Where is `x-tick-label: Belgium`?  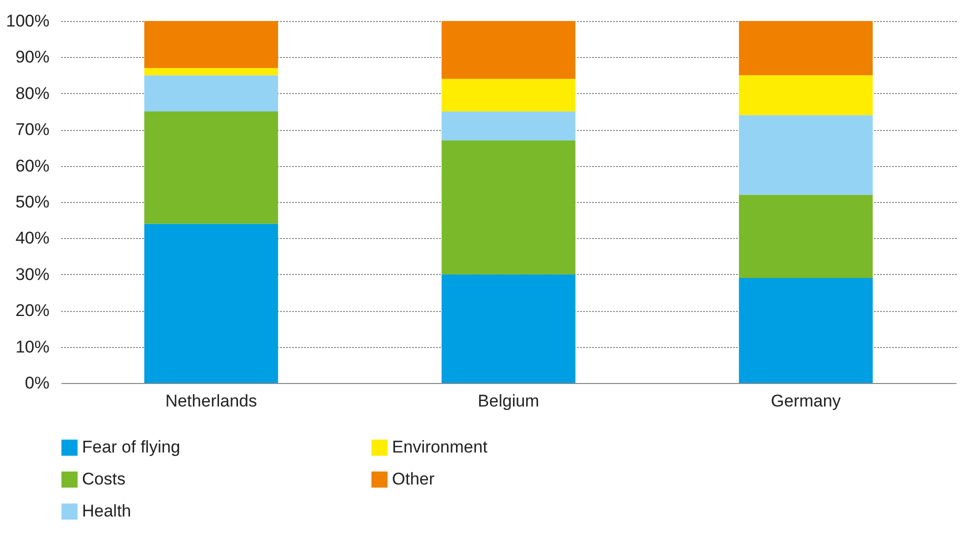
x-tick-label: Belgium is located at coordinates (509, 401).